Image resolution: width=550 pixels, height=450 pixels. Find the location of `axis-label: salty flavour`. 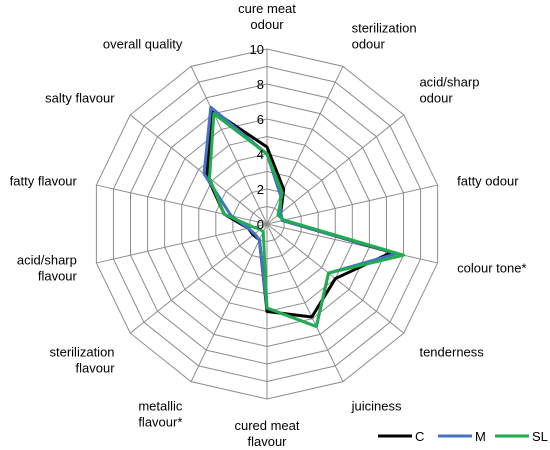

axis-label: salty flavour is located at coordinates (80, 97).